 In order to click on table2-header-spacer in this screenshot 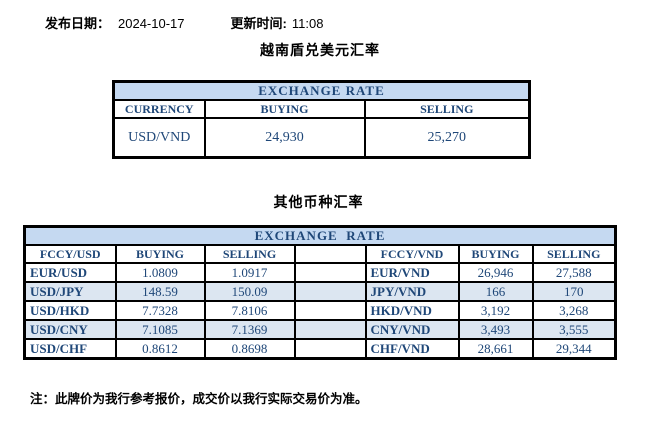, I will do `click(330, 254)`.